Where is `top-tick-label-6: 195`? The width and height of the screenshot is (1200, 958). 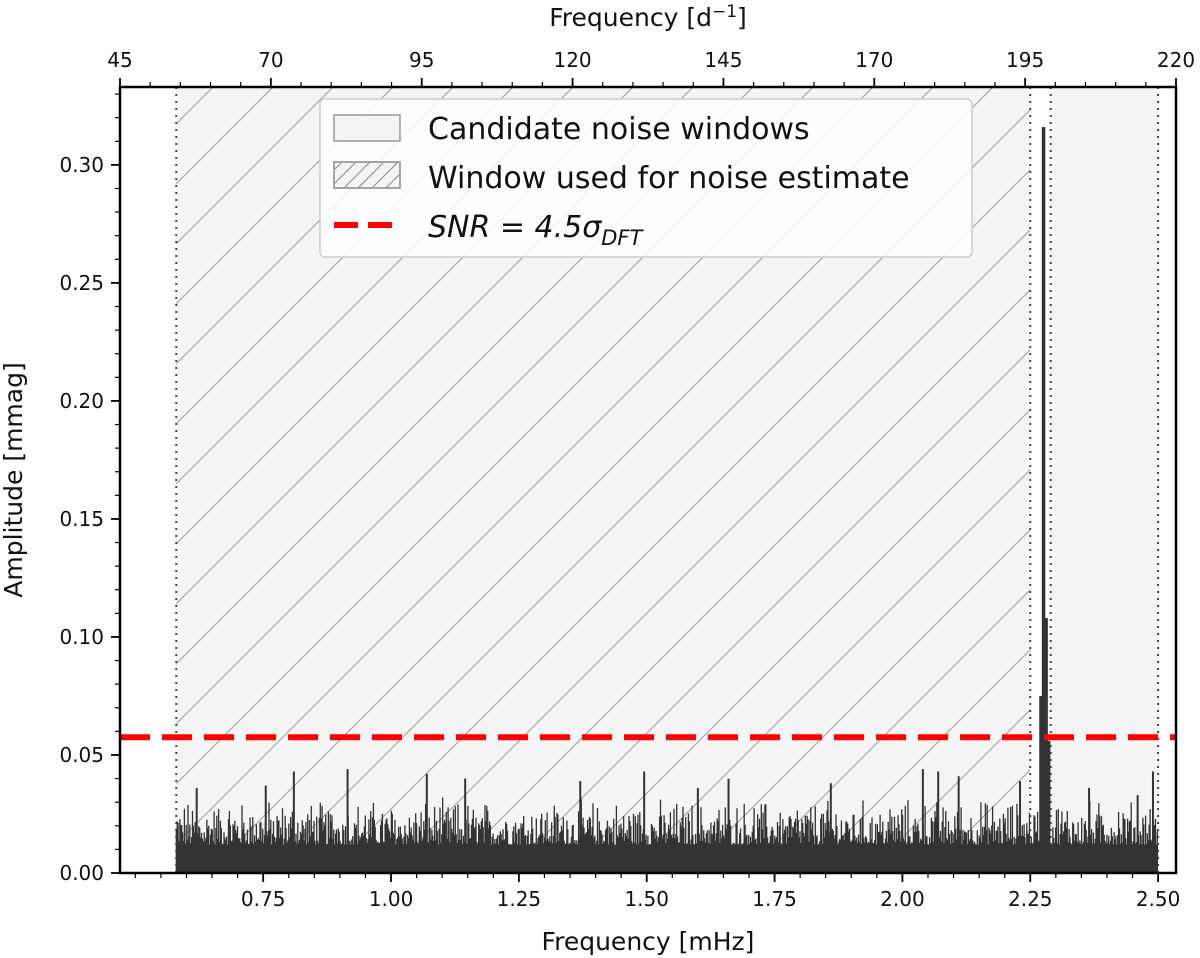 top-tick-label-6: 195 is located at coordinates (1025, 60).